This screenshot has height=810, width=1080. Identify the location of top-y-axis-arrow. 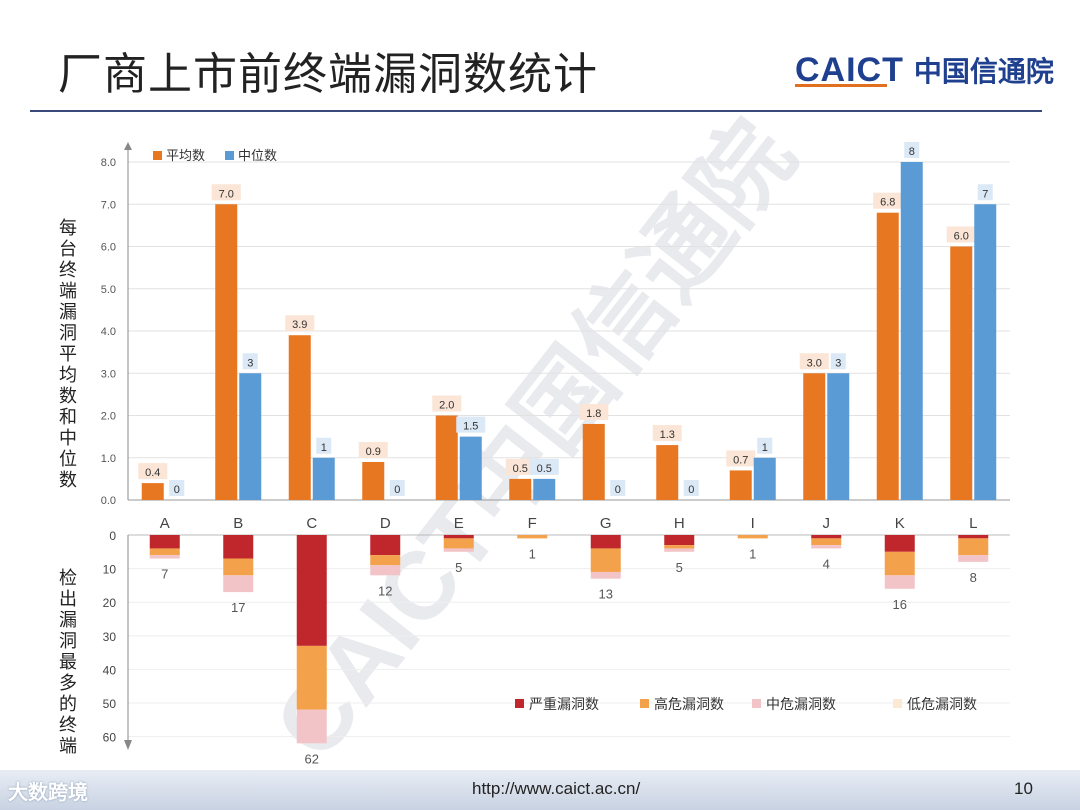
(128, 146).